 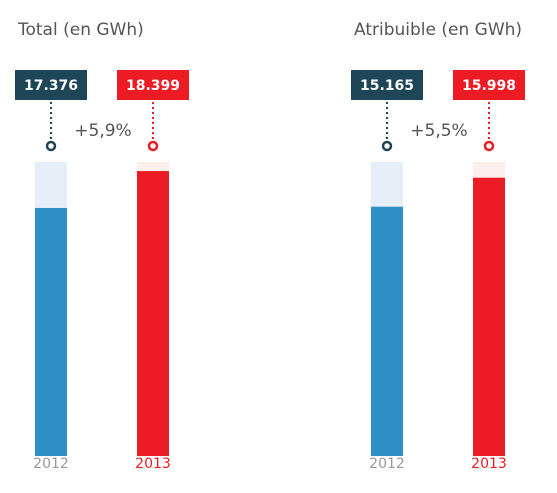 I want to click on value-label: 15.165, so click(x=387, y=86).